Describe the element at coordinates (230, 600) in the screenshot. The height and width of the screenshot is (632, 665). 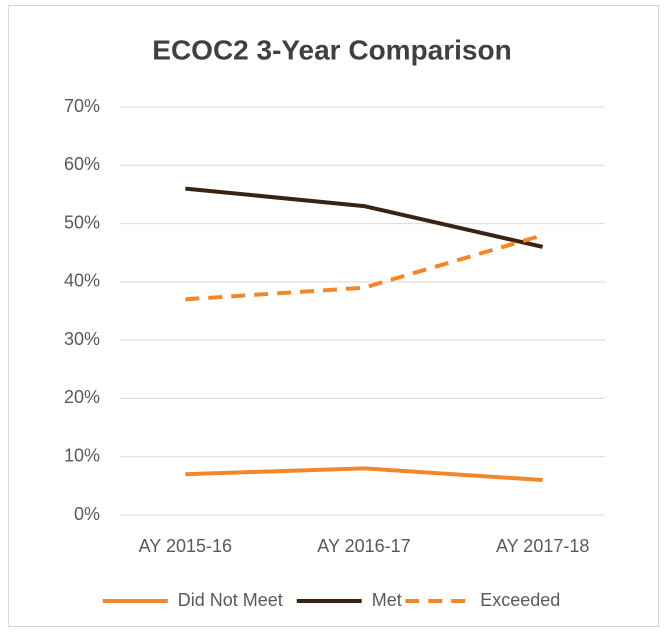
I see `legend-label: Did Not Meet` at that location.